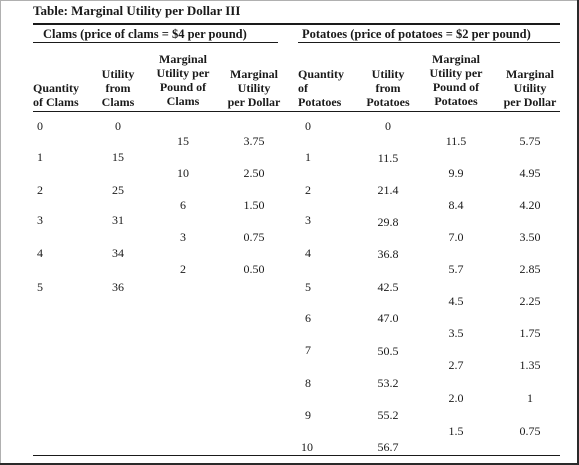 The width and height of the screenshot is (579, 465). Describe the element at coordinates (578, 232) in the screenshot. I see `frame-right-edge` at that location.